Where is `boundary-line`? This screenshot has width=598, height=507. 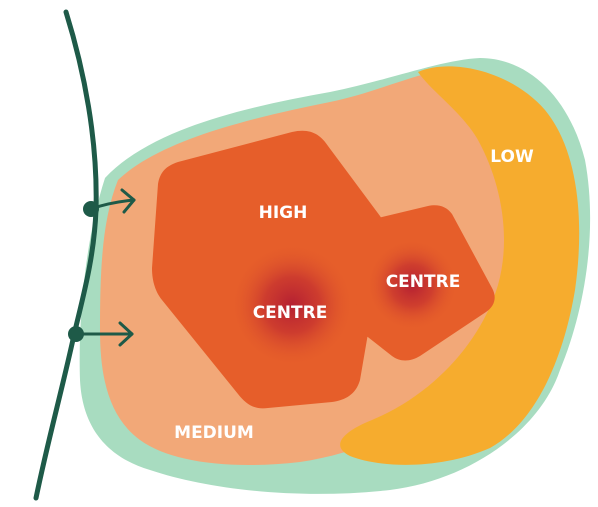
boundary-line is located at coordinates (66, 255).